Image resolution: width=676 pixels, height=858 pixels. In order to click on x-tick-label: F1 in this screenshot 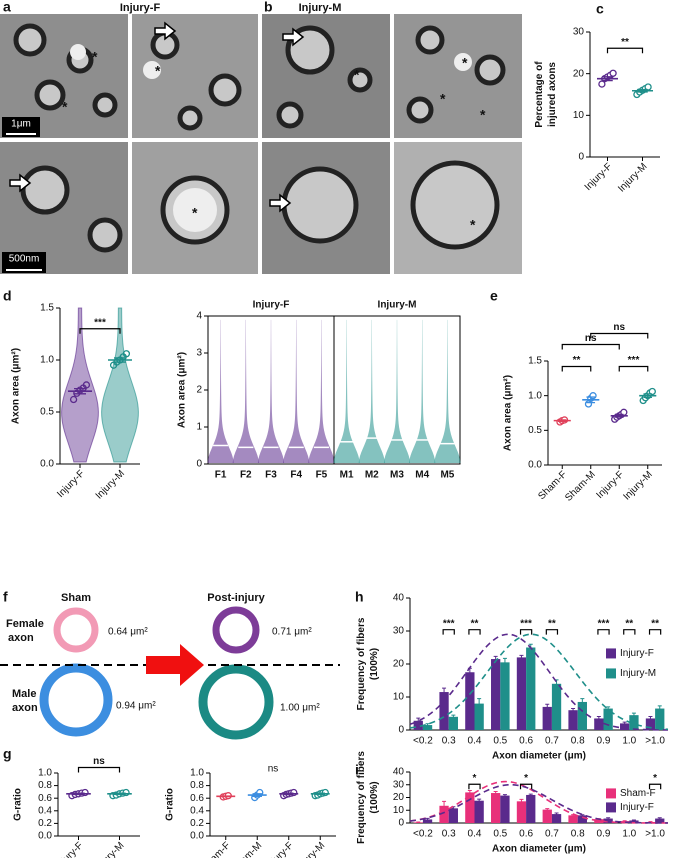, I will do `click(221, 475)`.